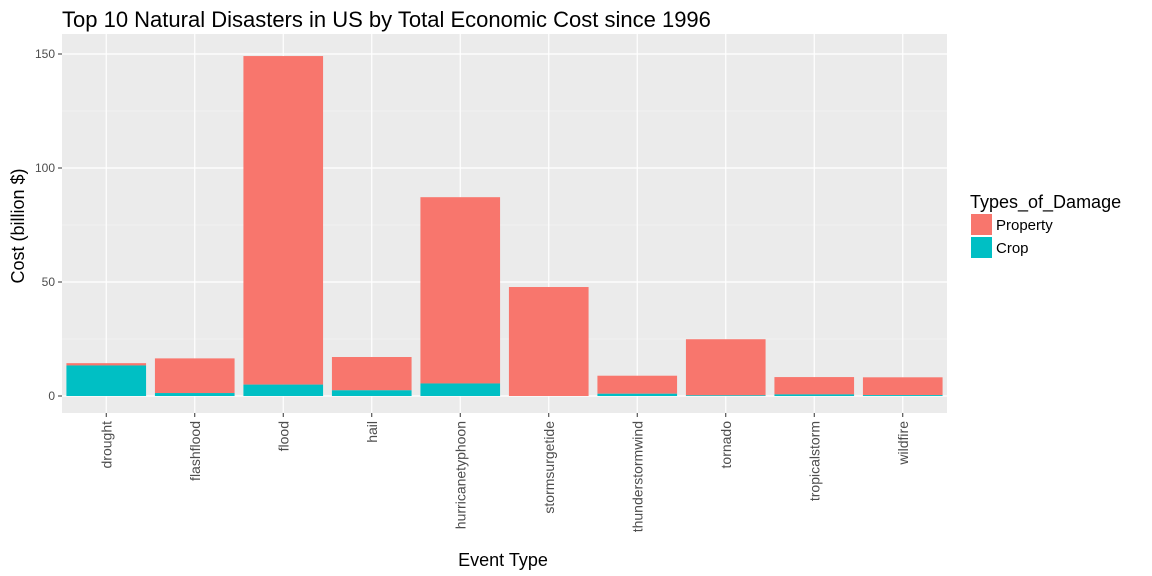 The width and height of the screenshot is (1152, 576). What do you see at coordinates (283, 390) in the screenshot?
I see `bar-crop-flood` at bounding box center [283, 390].